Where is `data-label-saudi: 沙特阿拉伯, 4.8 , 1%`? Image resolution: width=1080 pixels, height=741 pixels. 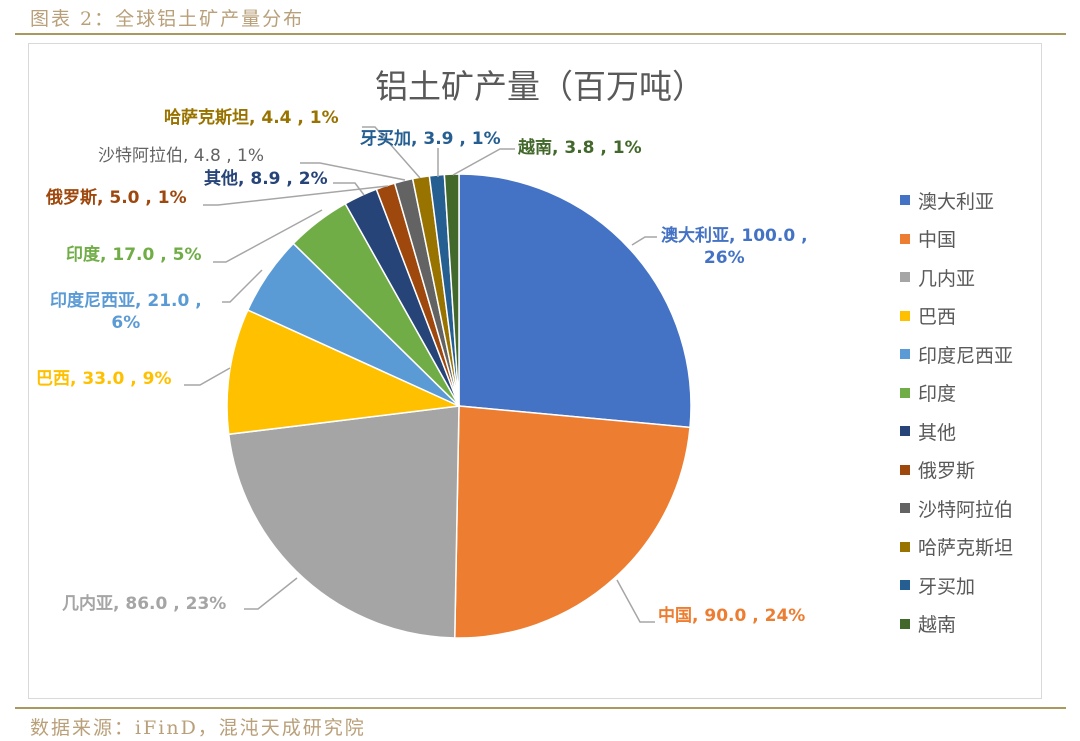
data-label-saudi: 沙特阿拉伯, 4.8 , 1% is located at coordinates (181, 156).